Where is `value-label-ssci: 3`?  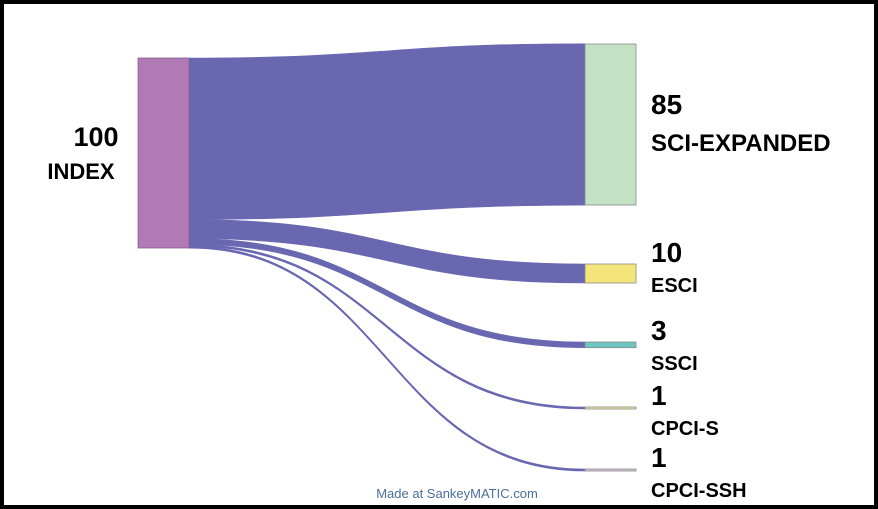 value-label-ssci: 3 is located at coordinates (659, 330).